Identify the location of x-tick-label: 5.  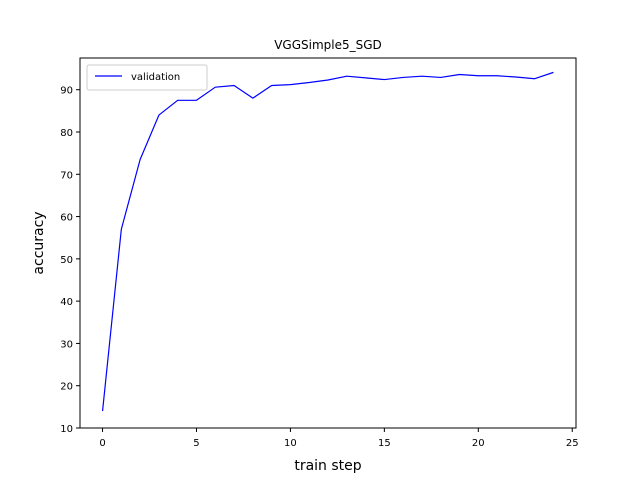
(196, 443).